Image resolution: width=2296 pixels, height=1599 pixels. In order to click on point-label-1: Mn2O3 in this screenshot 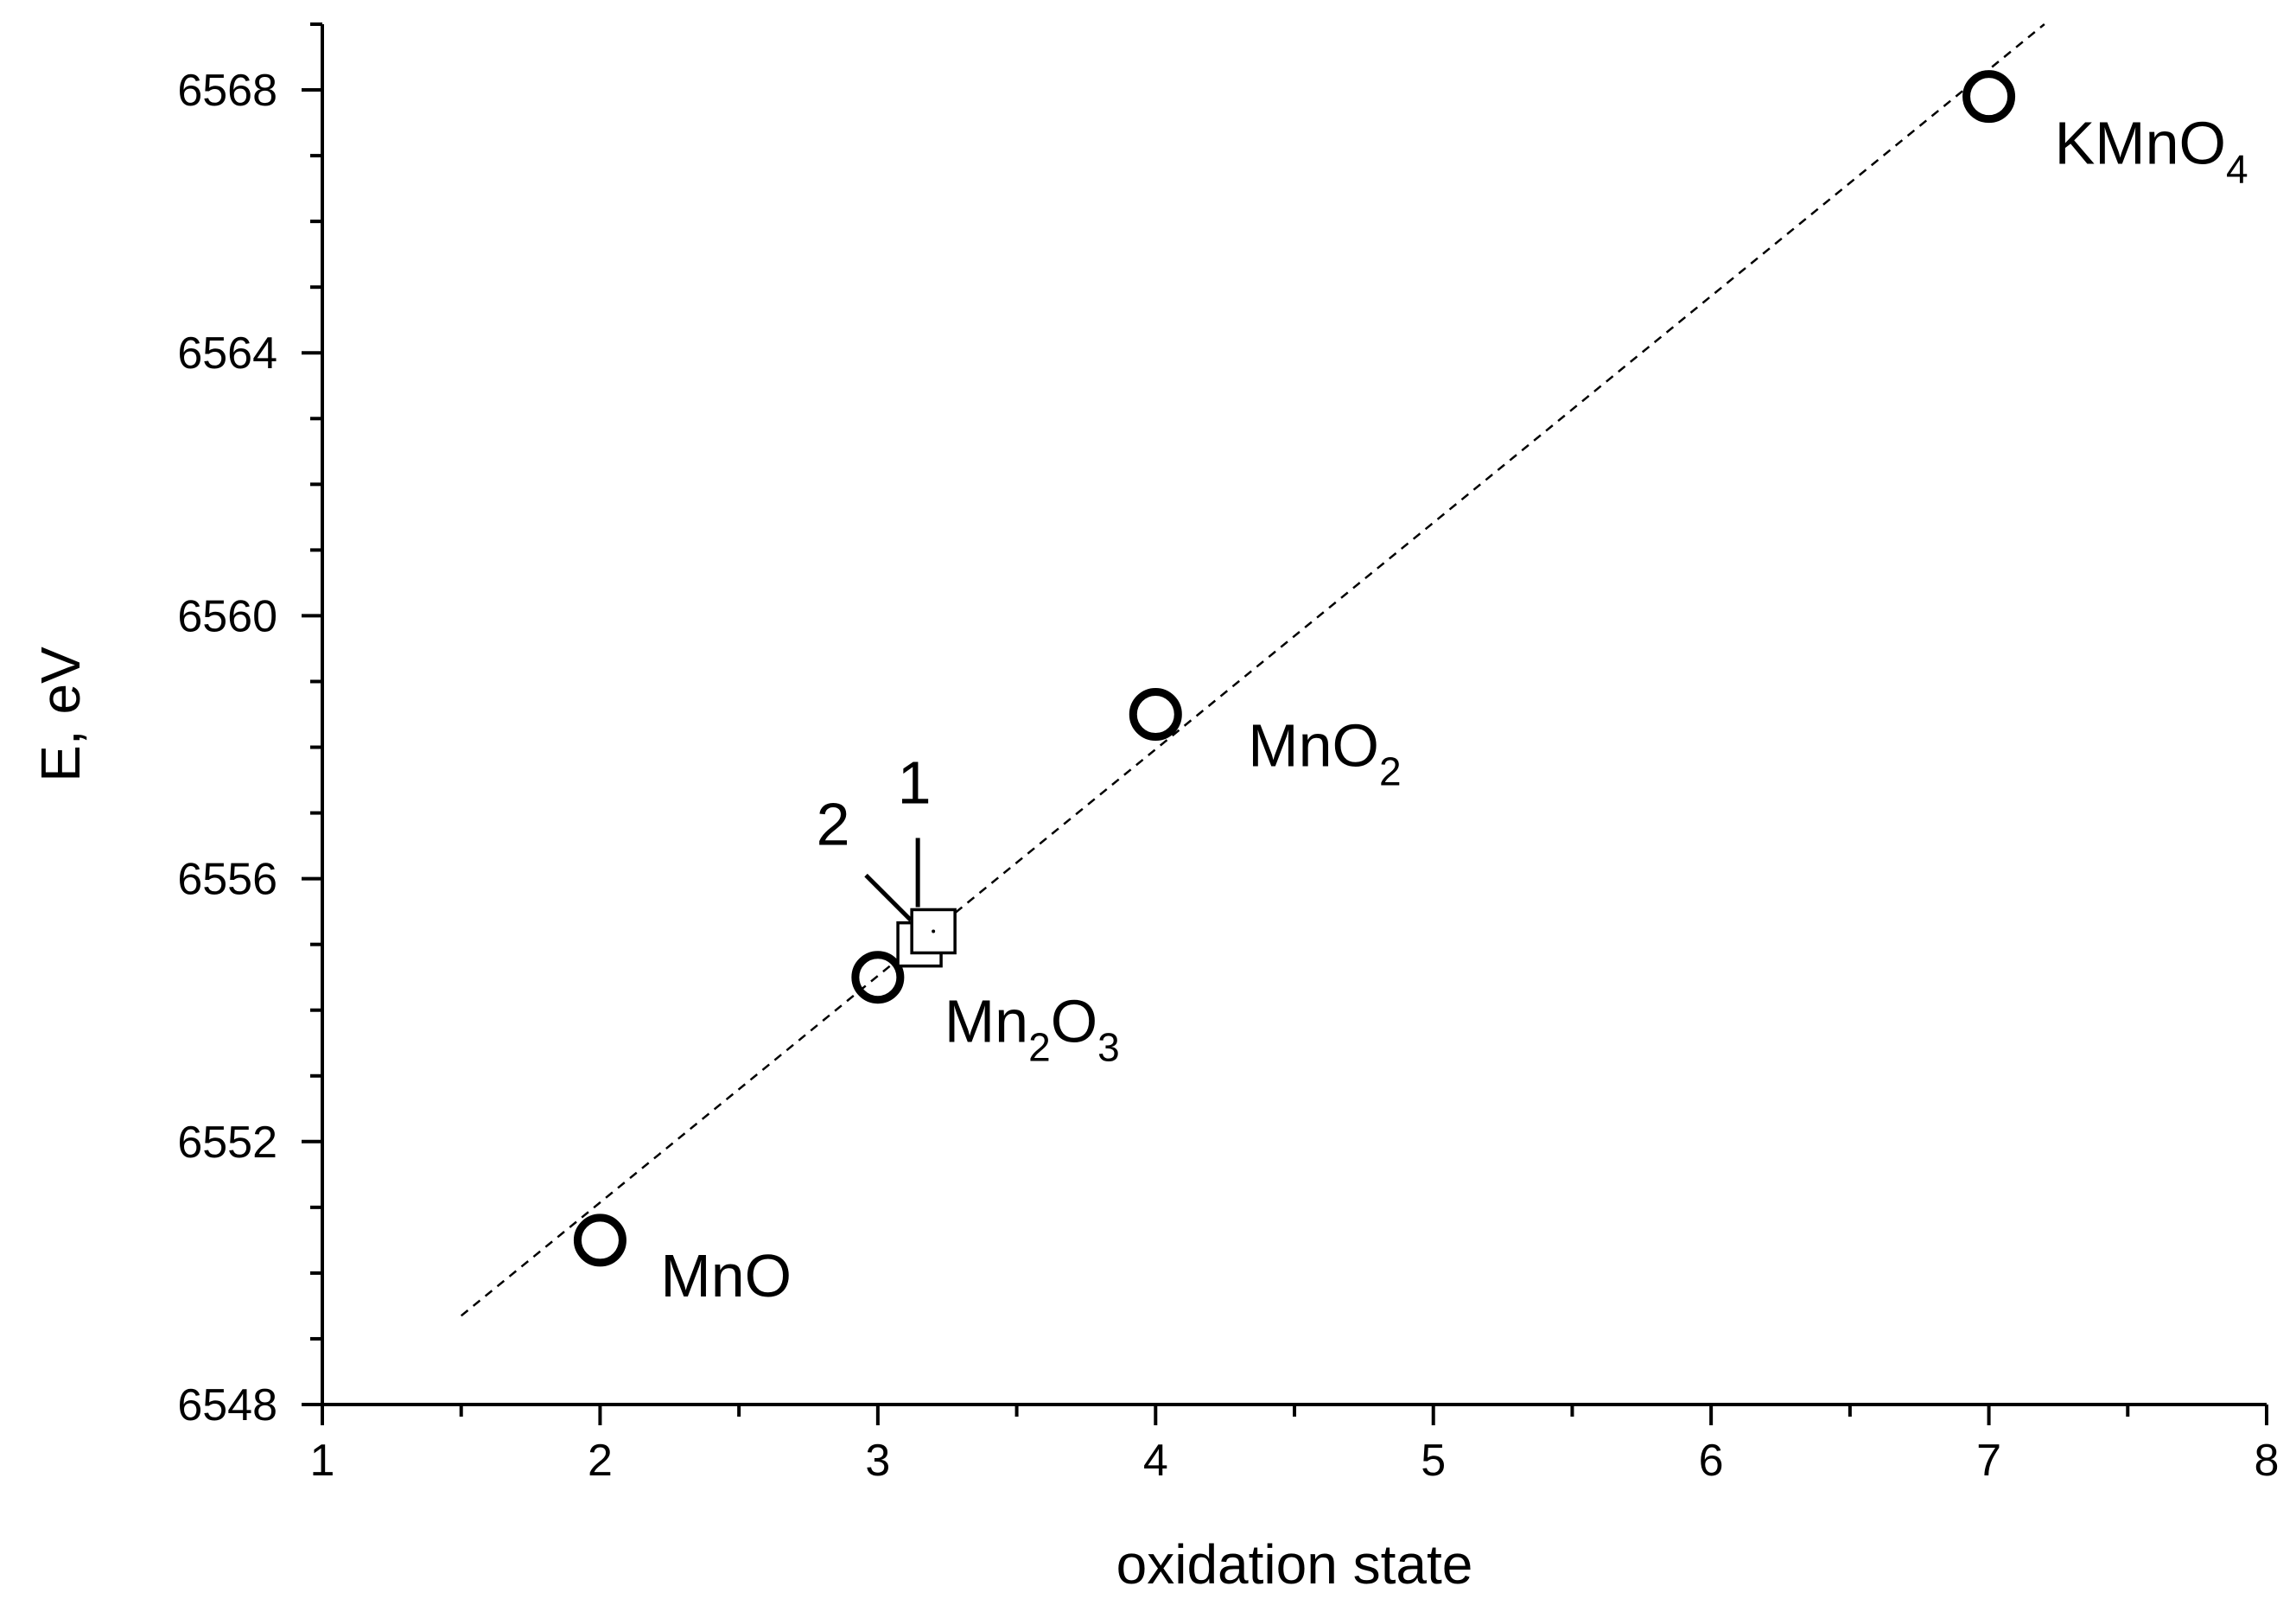, I will do `click(1032, 1029)`.